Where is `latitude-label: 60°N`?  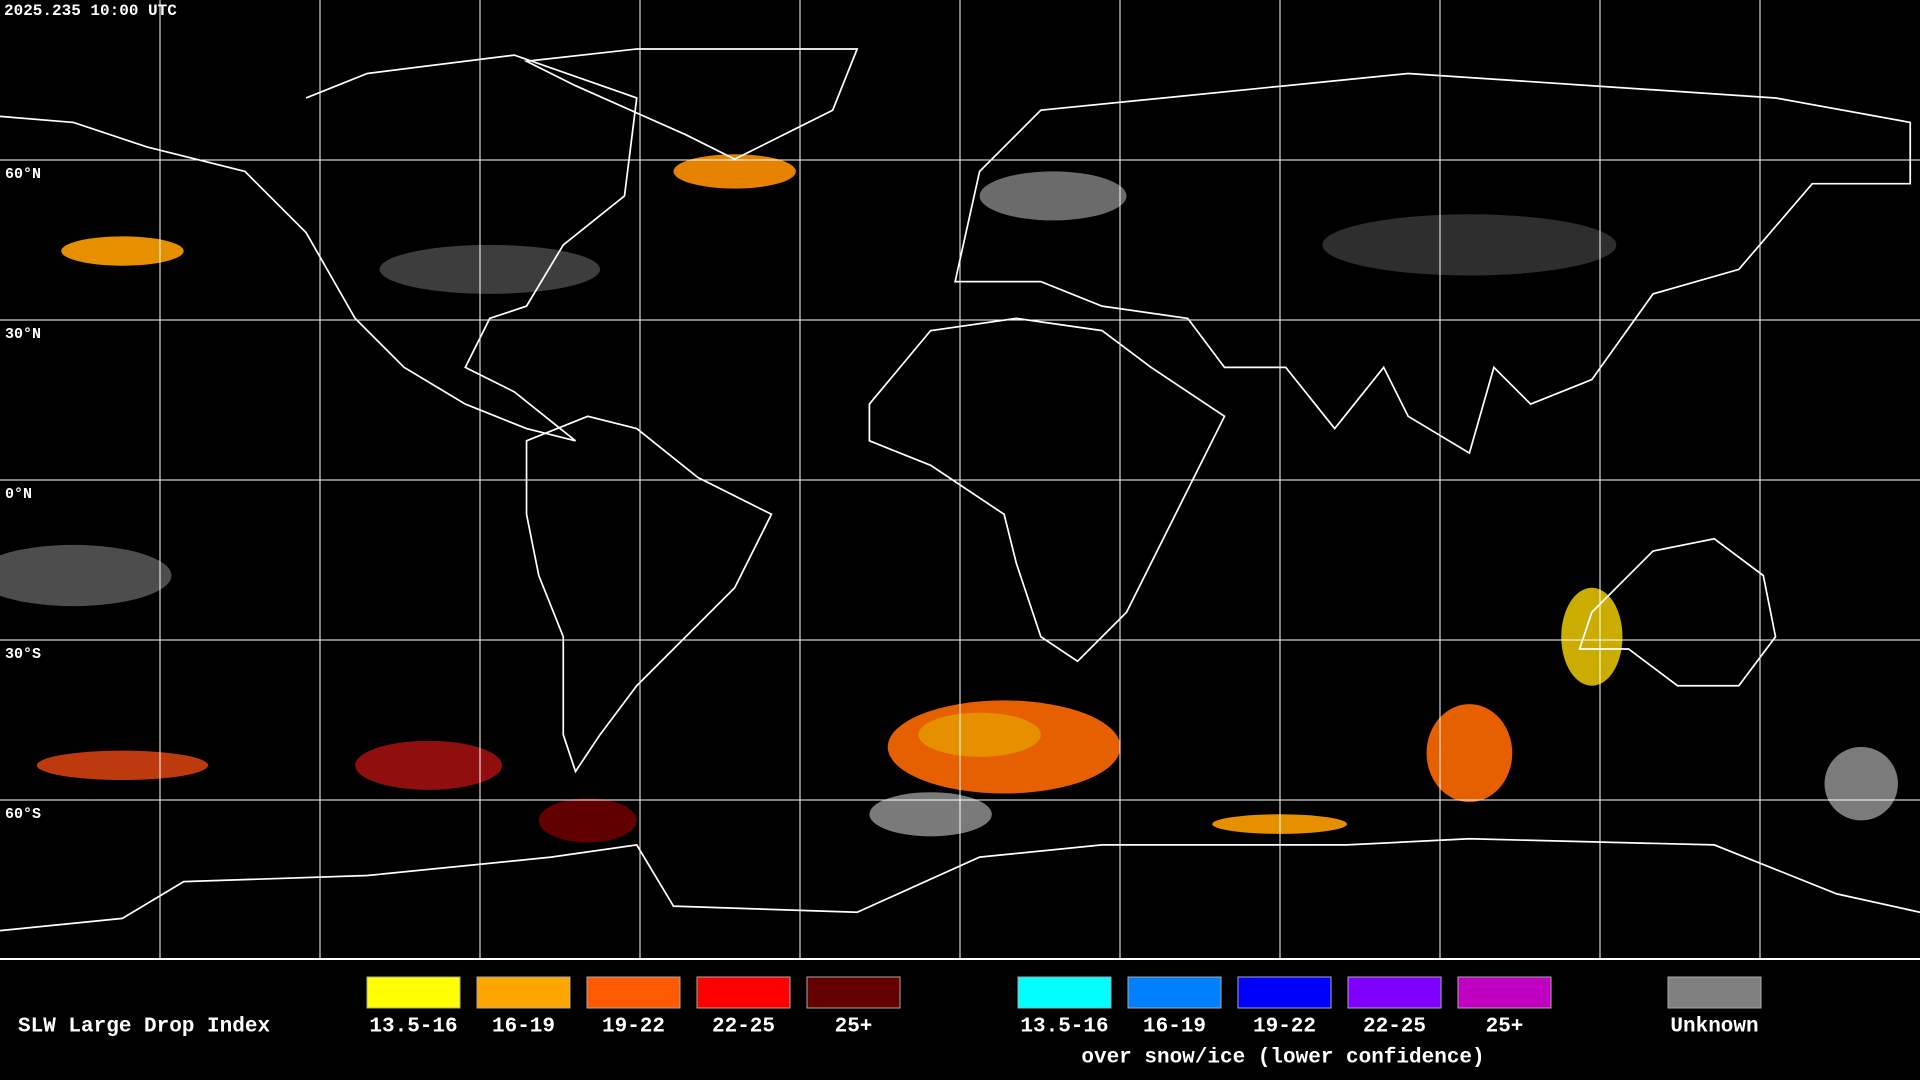
latitude-label: 60°N is located at coordinates (23, 174).